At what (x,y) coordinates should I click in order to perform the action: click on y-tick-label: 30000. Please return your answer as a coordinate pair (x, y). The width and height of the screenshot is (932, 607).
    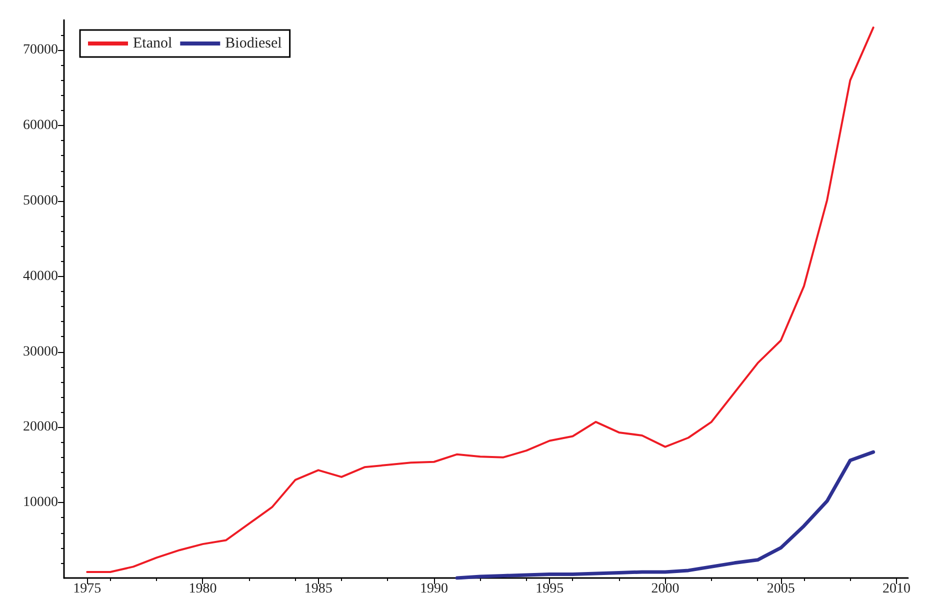
    Looking at the image, I should click on (40, 352).